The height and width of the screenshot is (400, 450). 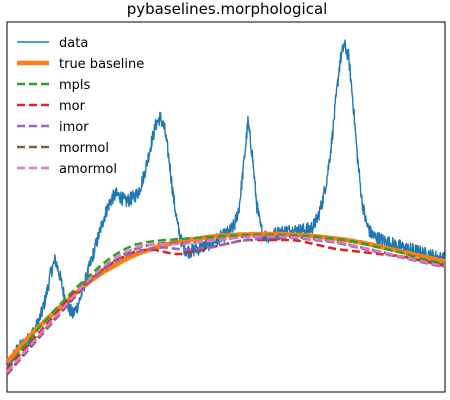 What do you see at coordinates (74, 127) in the screenshot?
I see `legend-label-imor: imor` at bounding box center [74, 127].